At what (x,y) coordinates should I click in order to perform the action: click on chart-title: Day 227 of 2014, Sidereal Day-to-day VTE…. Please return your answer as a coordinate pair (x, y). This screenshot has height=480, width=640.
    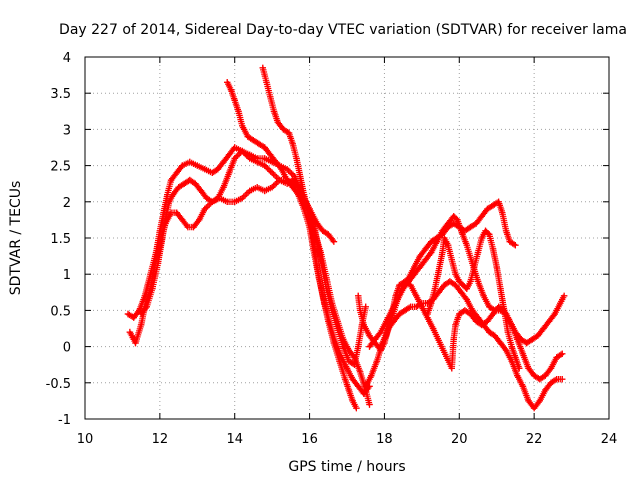
    Looking at the image, I should click on (343, 30).